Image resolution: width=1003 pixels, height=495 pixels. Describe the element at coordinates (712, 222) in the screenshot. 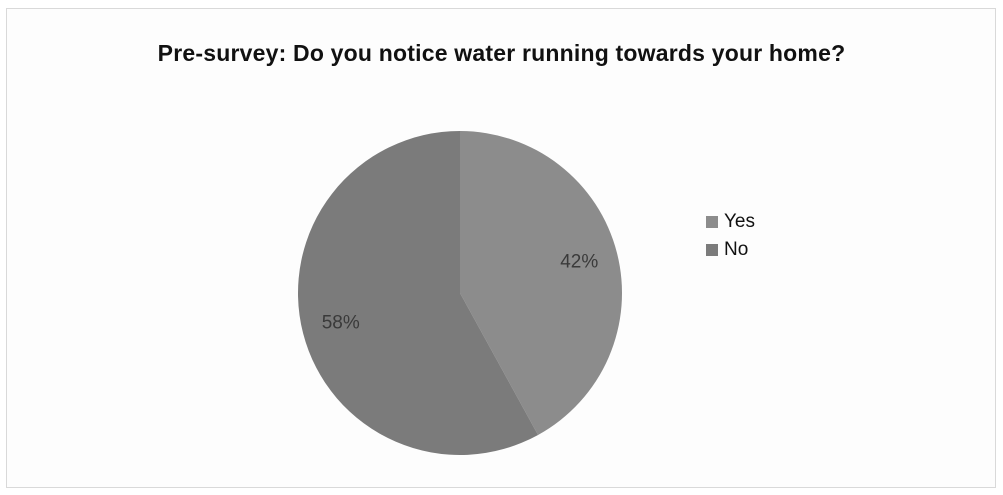

I see `legend-swatch-yes` at that location.